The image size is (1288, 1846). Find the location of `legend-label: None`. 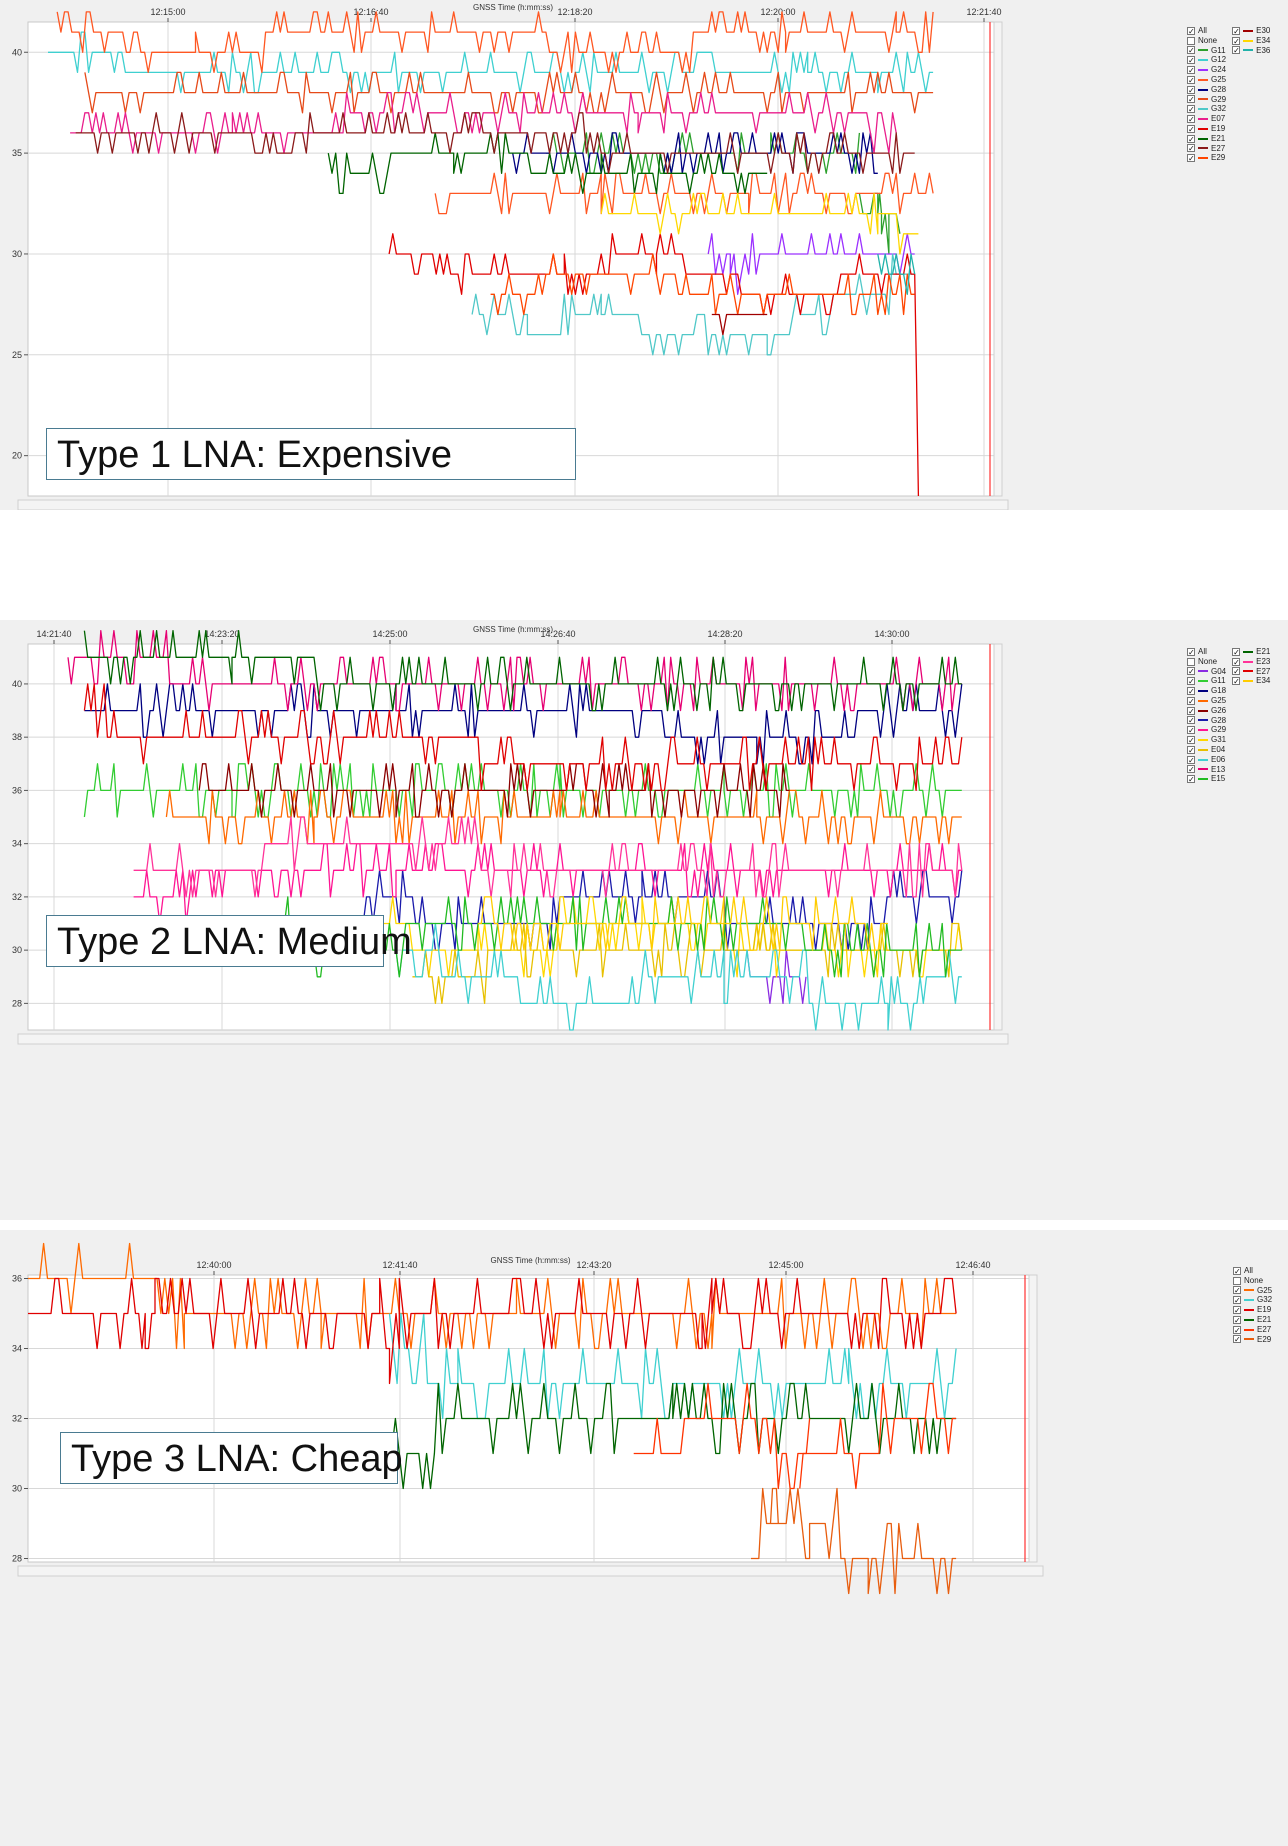

legend-label: None is located at coordinates (1208, 661).